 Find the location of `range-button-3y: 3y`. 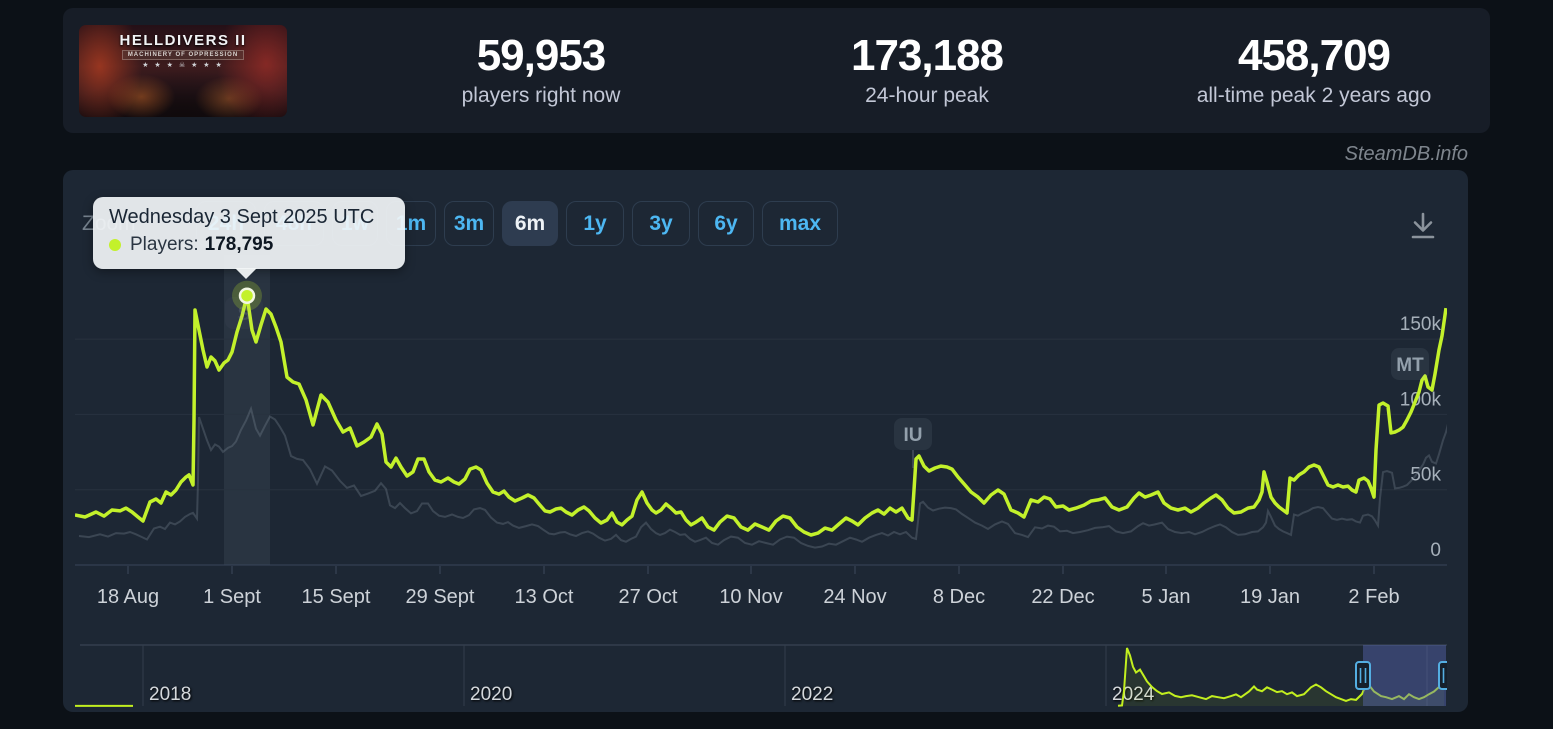

range-button-3y: 3y is located at coordinates (661, 223).